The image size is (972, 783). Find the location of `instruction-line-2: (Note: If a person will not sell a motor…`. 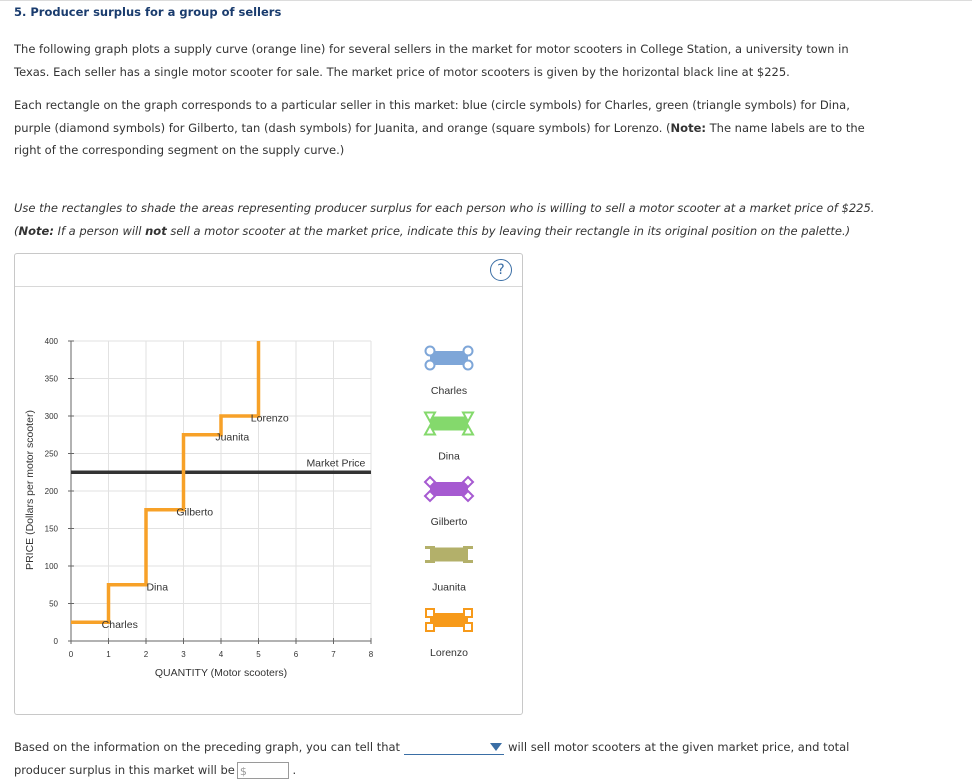

instruction-line-2: (Note: If a person will not sell a motor… is located at coordinates (454, 231).